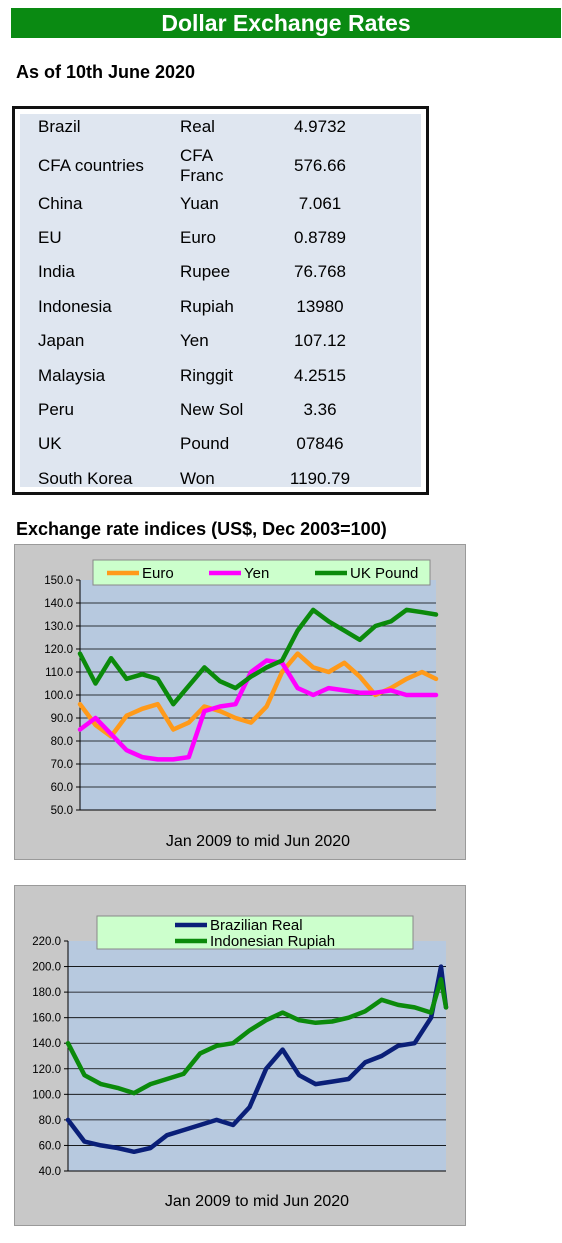 The image size is (562, 1243). Describe the element at coordinates (46, 993) in the screenshot. I see `y-tick-label: 180.0` at that location.